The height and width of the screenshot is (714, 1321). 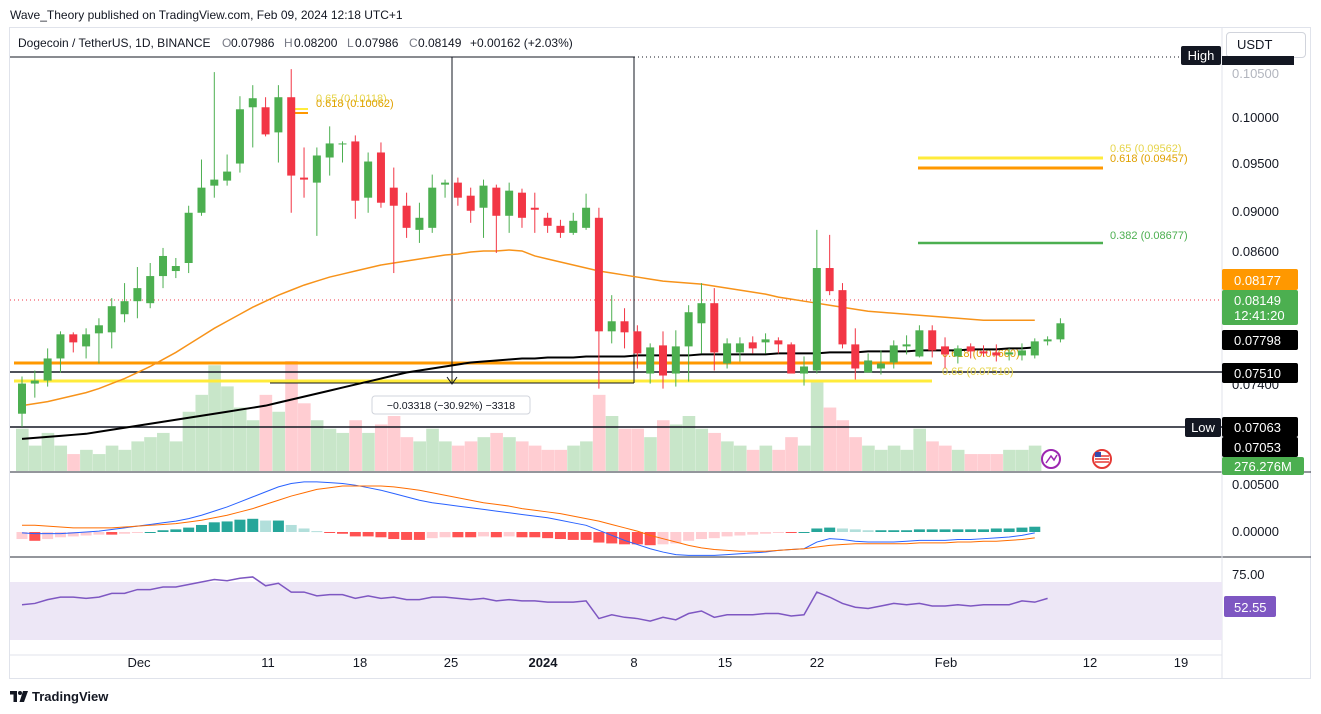 I want to click on us-flag-canton, so click(x=1098, y=454).